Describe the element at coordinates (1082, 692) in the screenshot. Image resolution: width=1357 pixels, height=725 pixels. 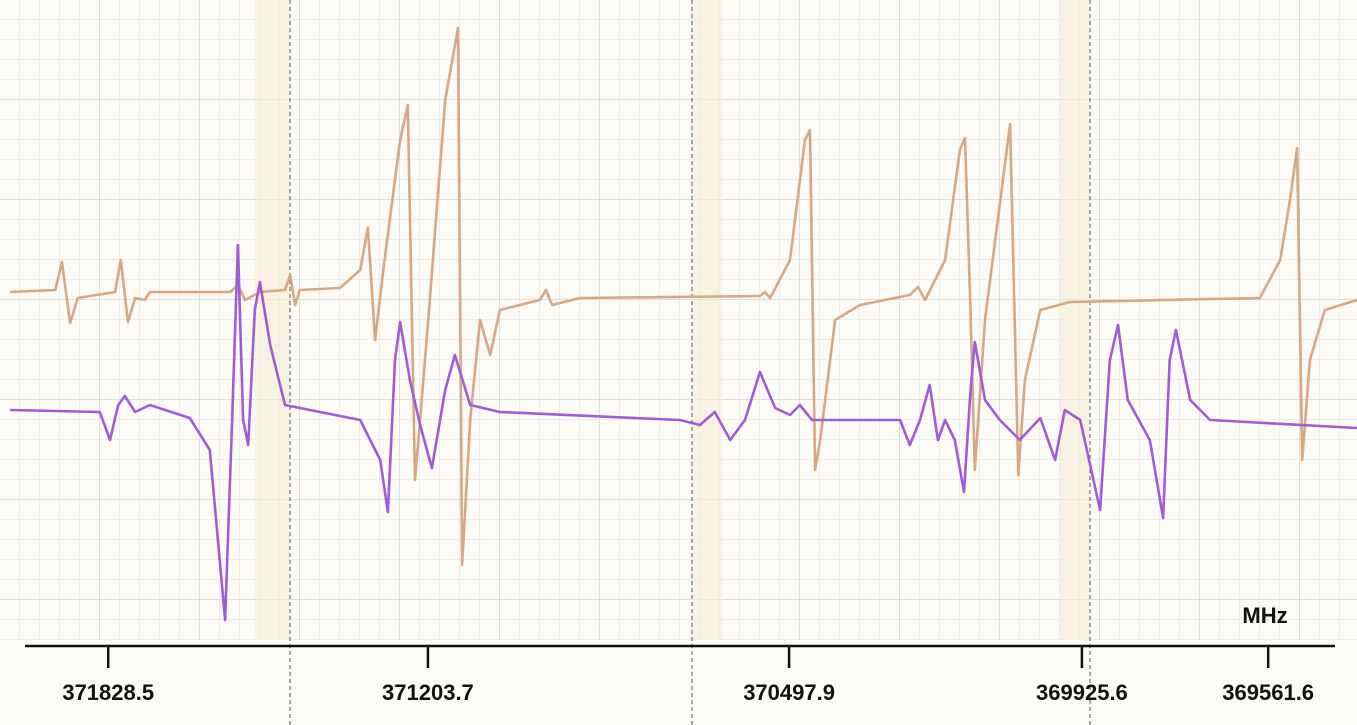
I see `x-tick-label: 369925.6` at that location.